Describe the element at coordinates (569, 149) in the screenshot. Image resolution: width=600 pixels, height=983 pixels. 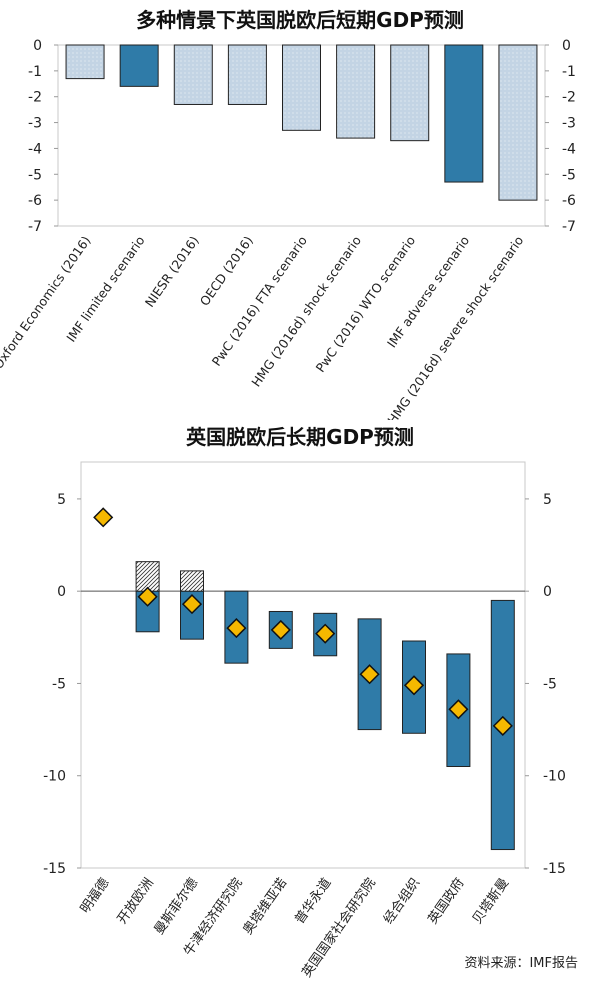
I see `y-tick-label-right: -4` at that location.